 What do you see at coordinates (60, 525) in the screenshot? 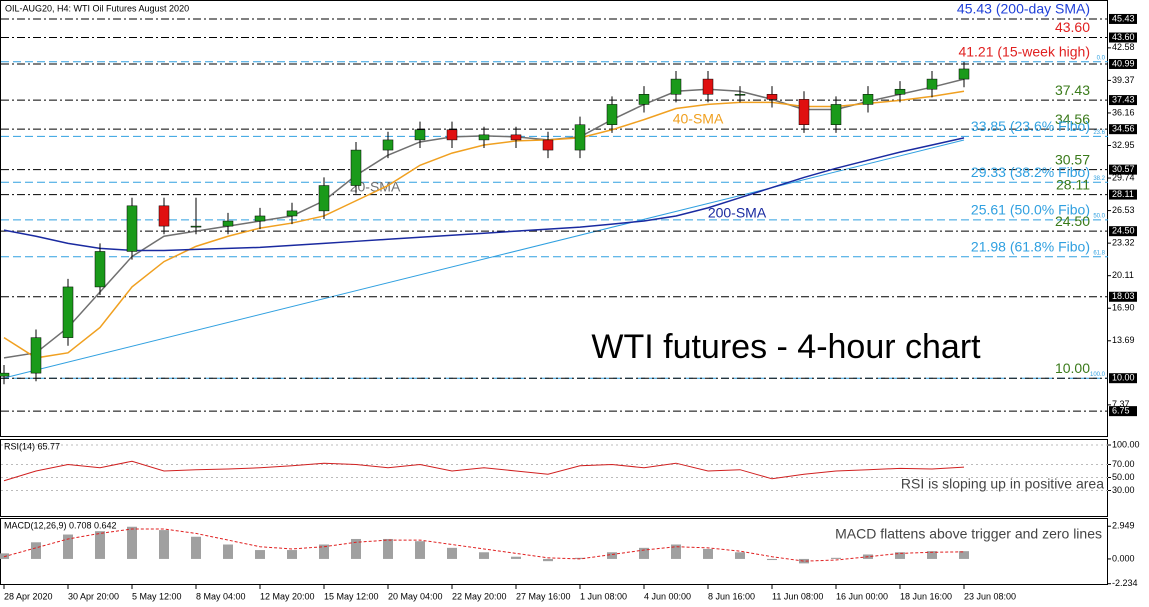
I see `panel-title: MACD(12,26,9) 0.708 0.642` at bounding box center [60, 525].